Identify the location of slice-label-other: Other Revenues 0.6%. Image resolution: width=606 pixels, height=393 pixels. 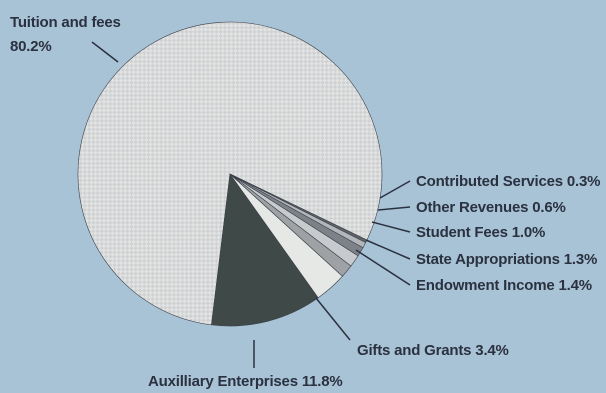
(491, 207).